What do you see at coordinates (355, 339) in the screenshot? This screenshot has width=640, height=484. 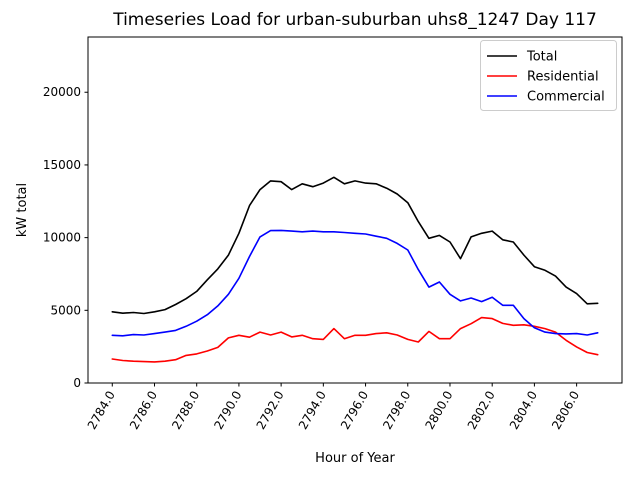 I see `series-line-residential` at bounding box center [355, 339].